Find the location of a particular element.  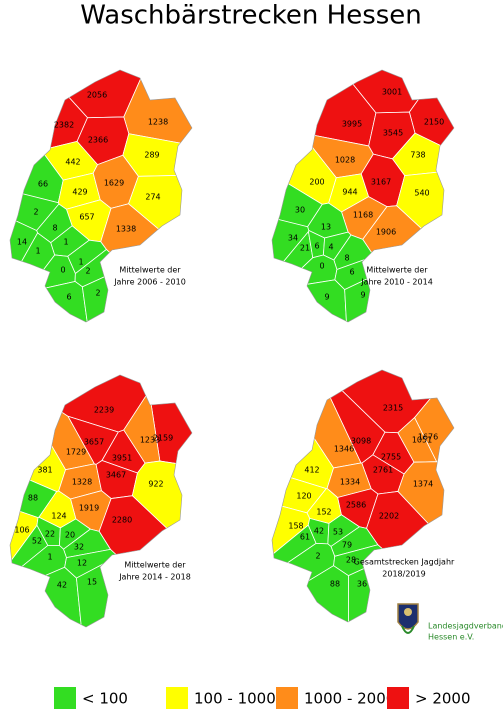

district-value: 53 is located at coordinates (338, 532).